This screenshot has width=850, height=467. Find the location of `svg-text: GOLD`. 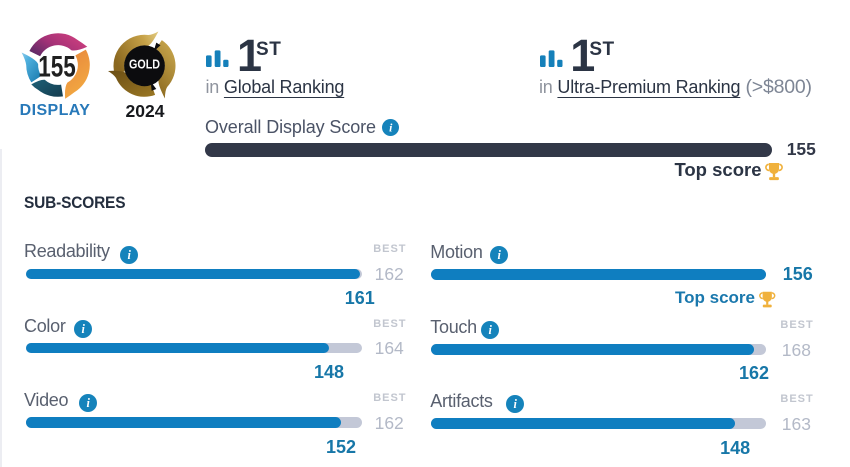

svg-text: GOLD is located at coordinates (144, 65).